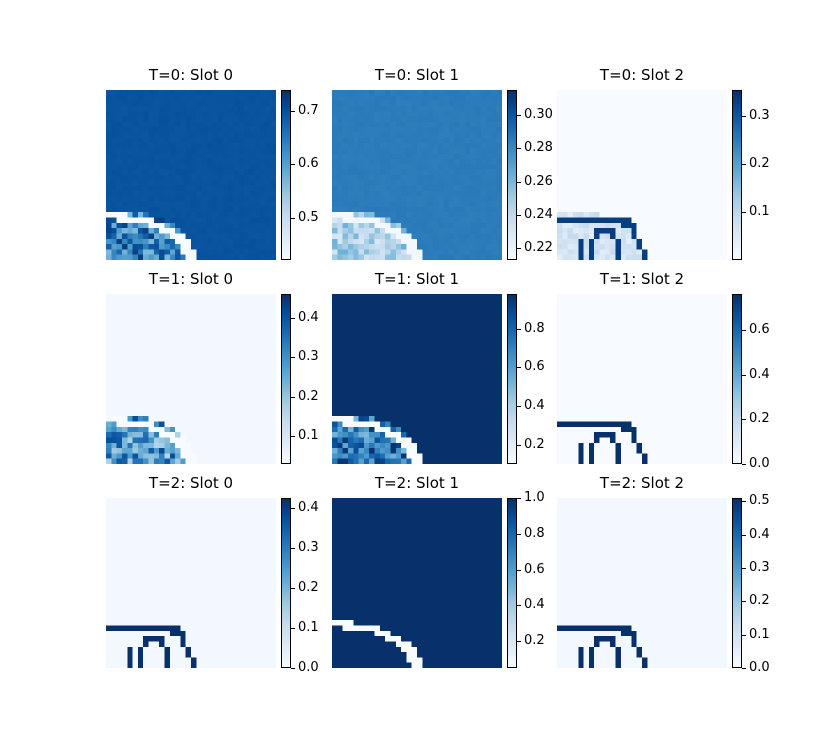 This screenshot has width=825, height=750. Describe the element at coordinates (417, 483) in the screenshot. I see `panel-title: T=2: Slot 1` at that location.